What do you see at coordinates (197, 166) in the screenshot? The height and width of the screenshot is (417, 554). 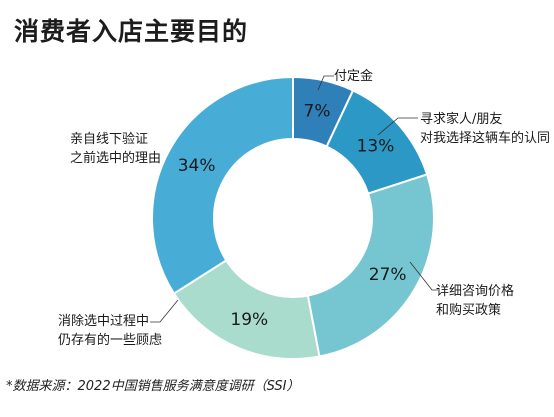 I see `value-label-verify-offline: 34%` at bounding box center [197, 166].